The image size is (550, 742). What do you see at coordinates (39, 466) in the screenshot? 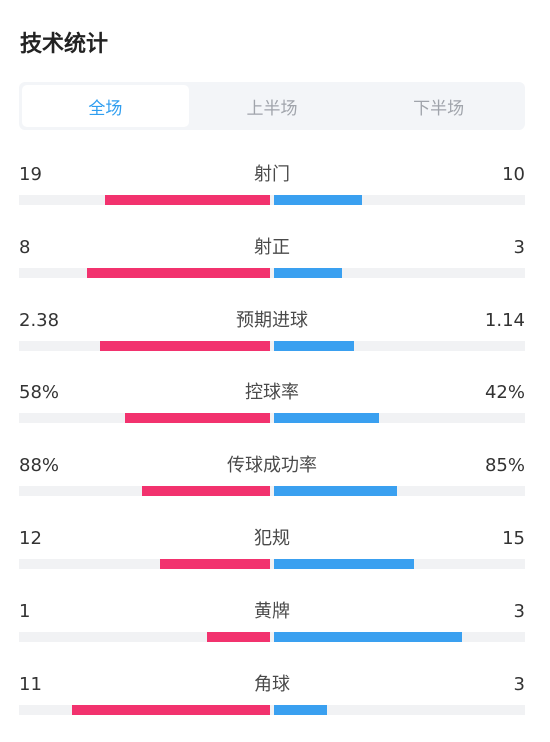
I see `home-value: 88%` at bounding box center [39, 466].